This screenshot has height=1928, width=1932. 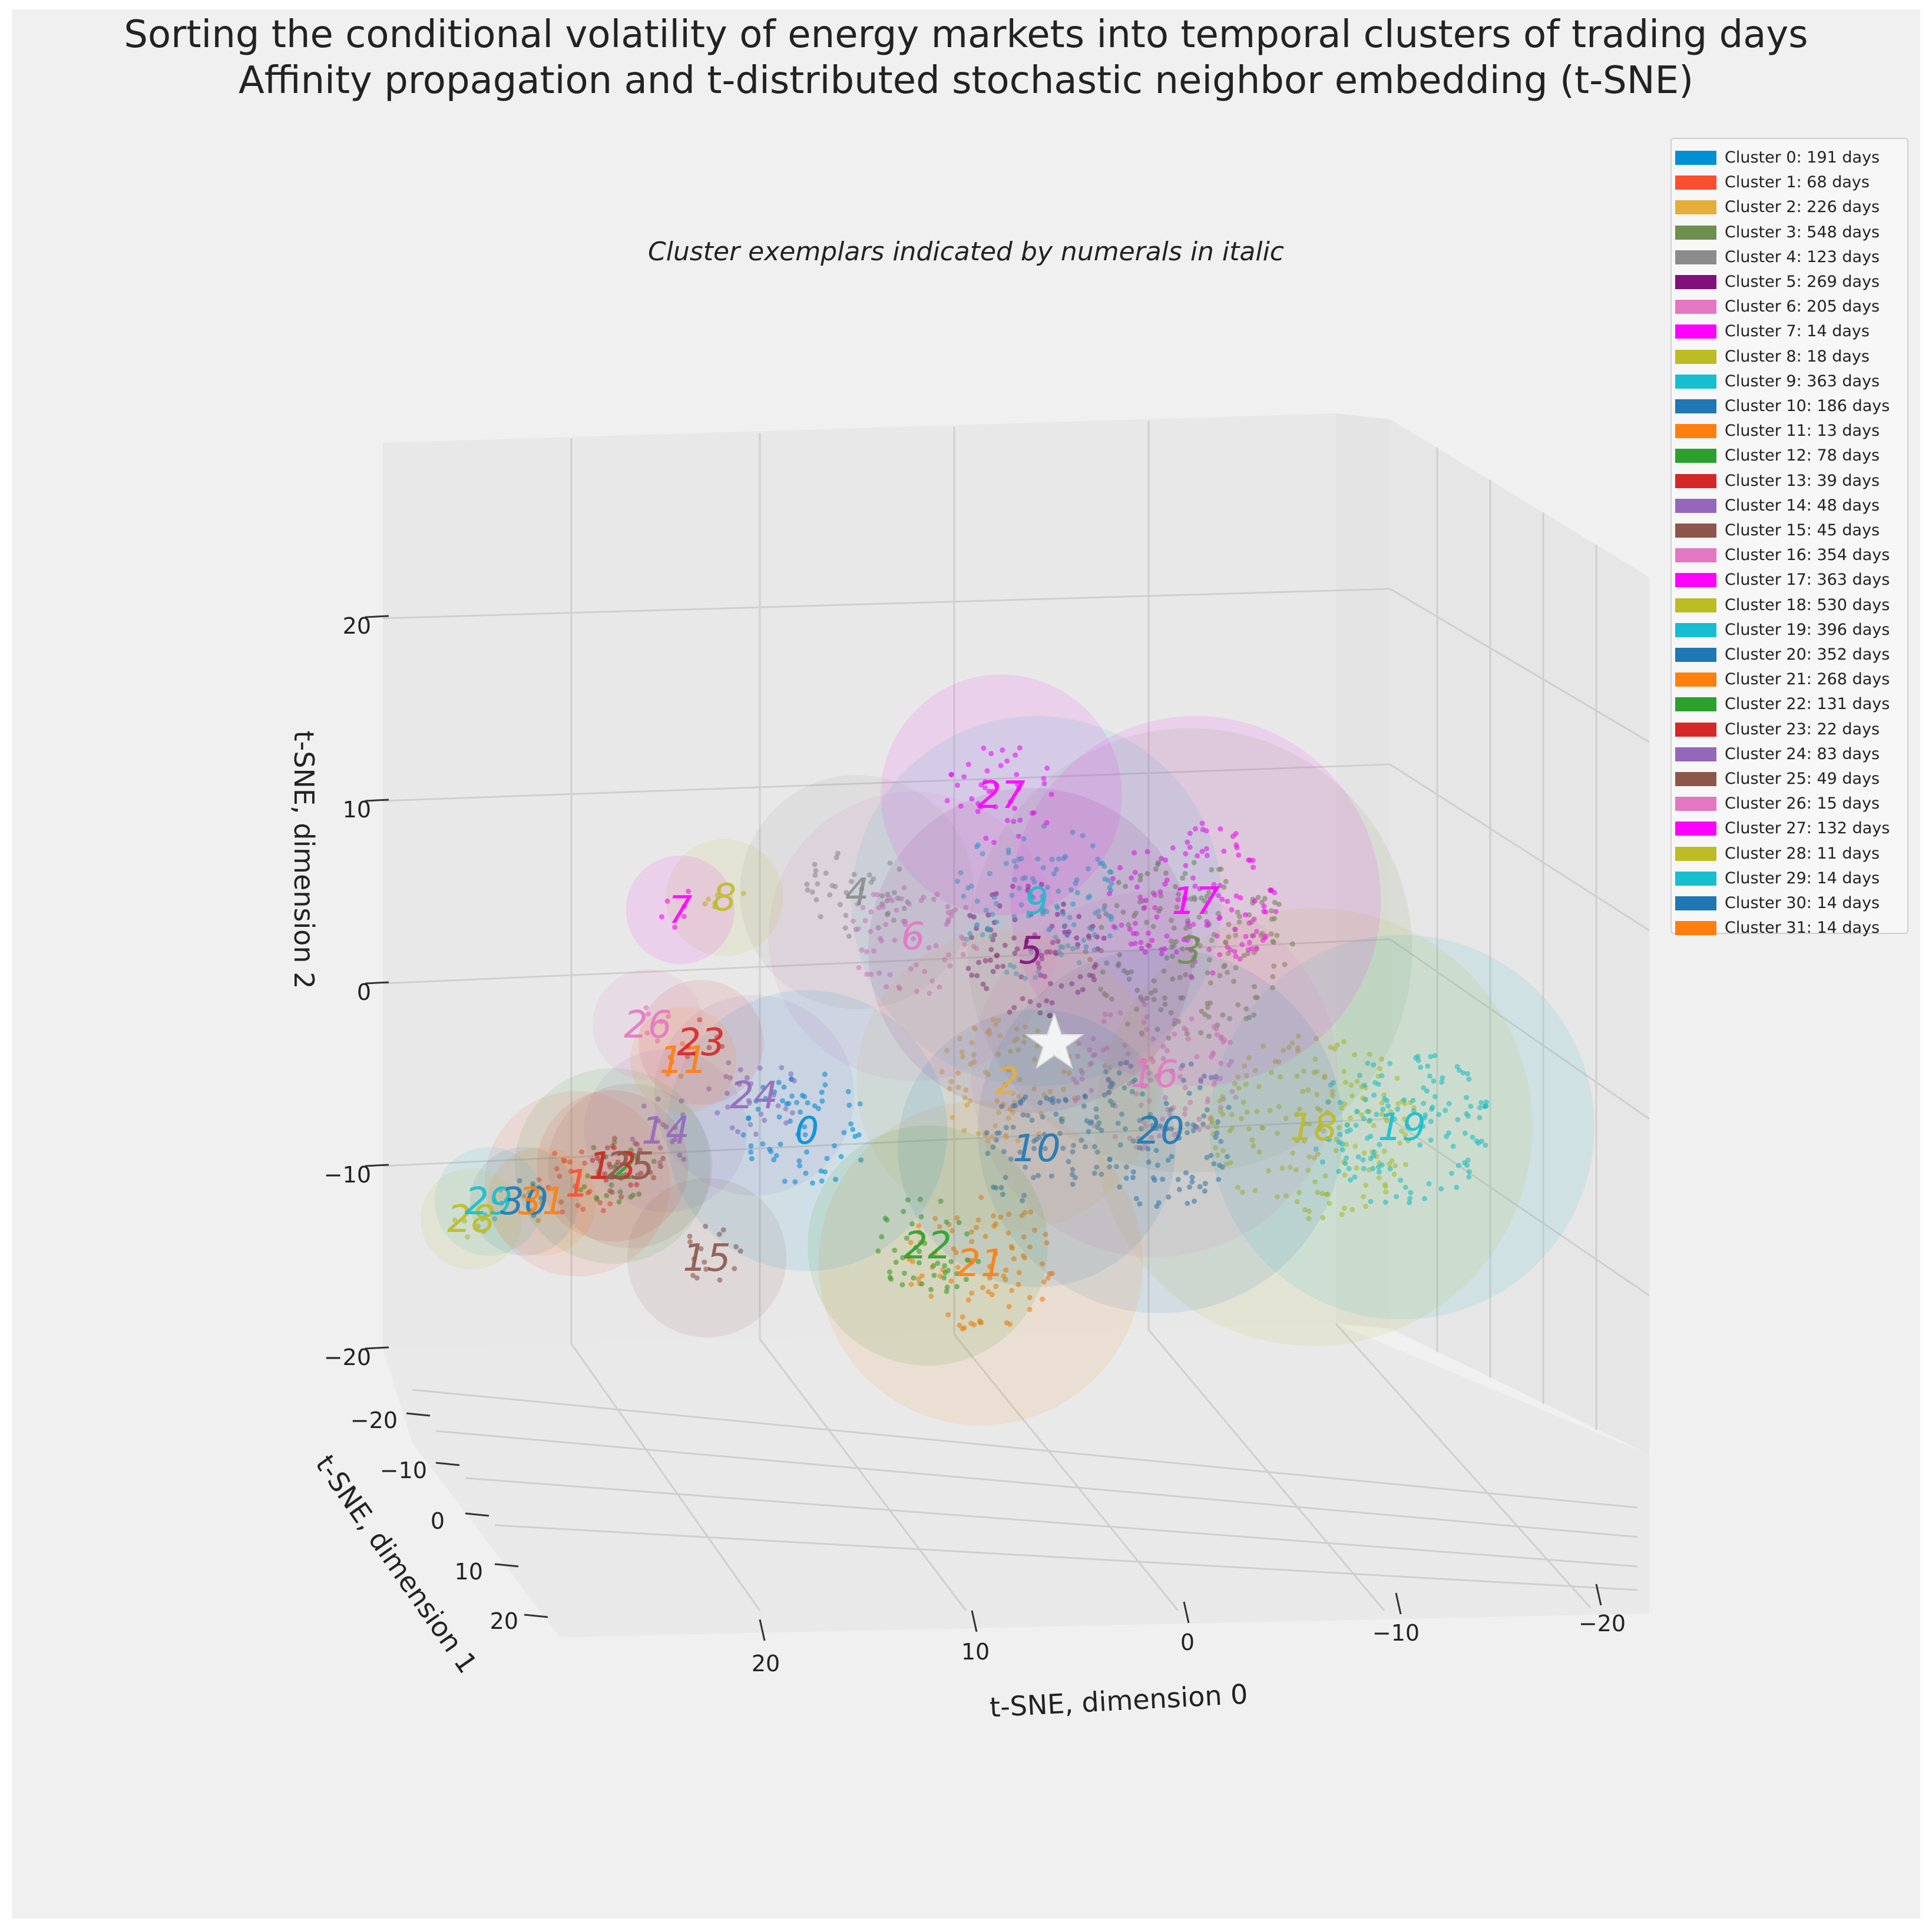 I want to click on z-axis-ticks: 20 10 0 −10 −20, so click(x=356, y=991).